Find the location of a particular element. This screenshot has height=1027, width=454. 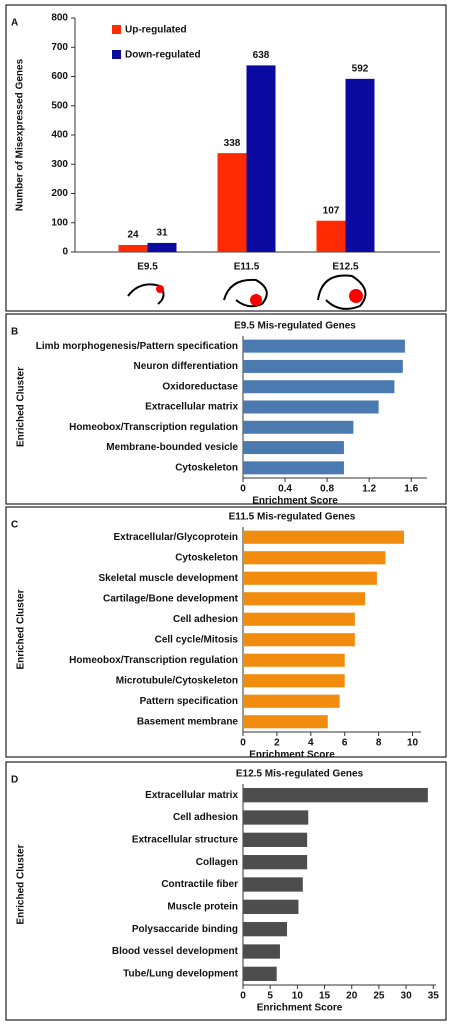

y-tick-label: 700 is located at coordinates (59, 47).